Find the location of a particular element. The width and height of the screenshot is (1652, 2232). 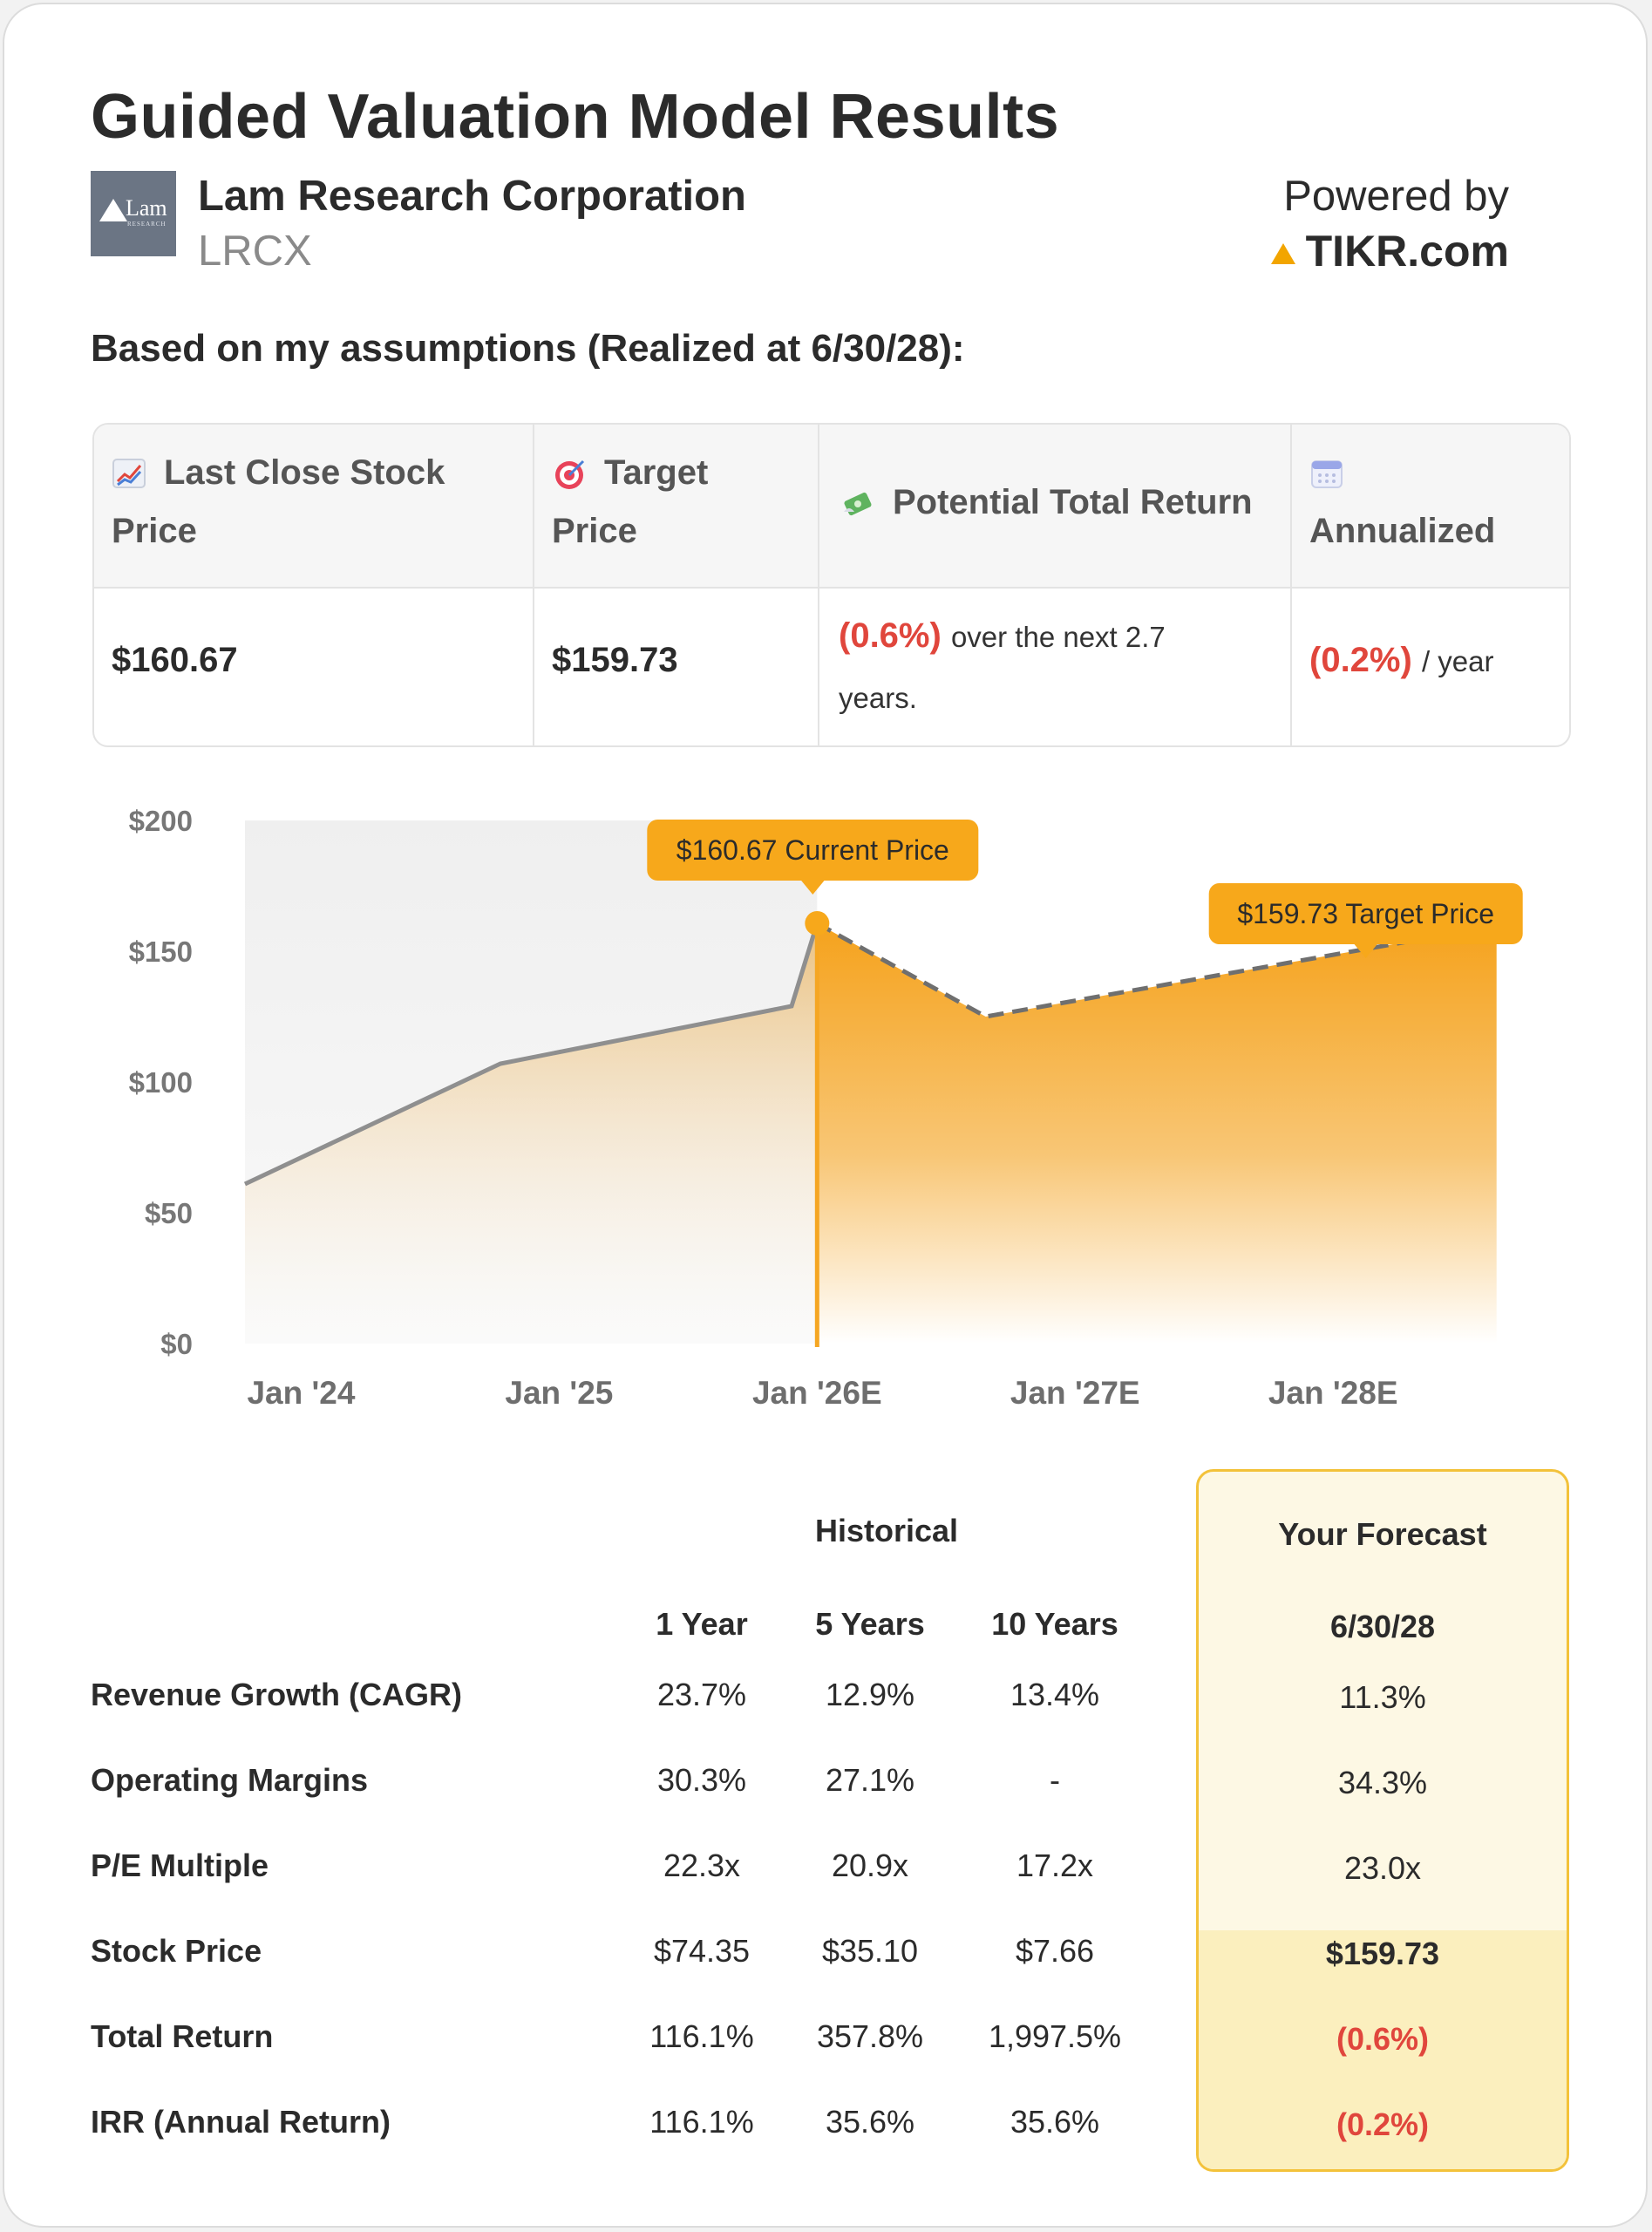

metric-cell: 27.1% is located at coordinates (870, 1780).